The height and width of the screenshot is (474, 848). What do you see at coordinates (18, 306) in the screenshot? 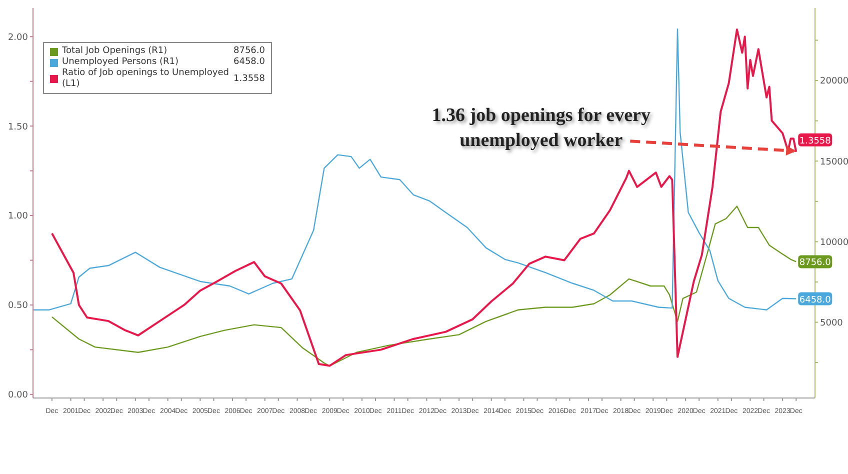
I see `y-tick-label: 0.50` at bounding box center [18, 306].